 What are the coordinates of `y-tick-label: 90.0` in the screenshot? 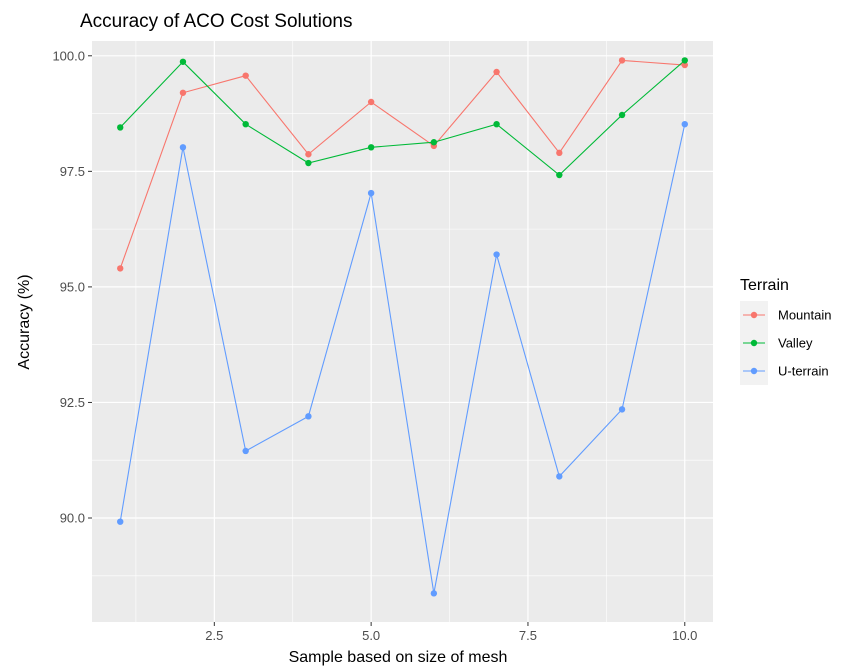 It's located at (72, 518).